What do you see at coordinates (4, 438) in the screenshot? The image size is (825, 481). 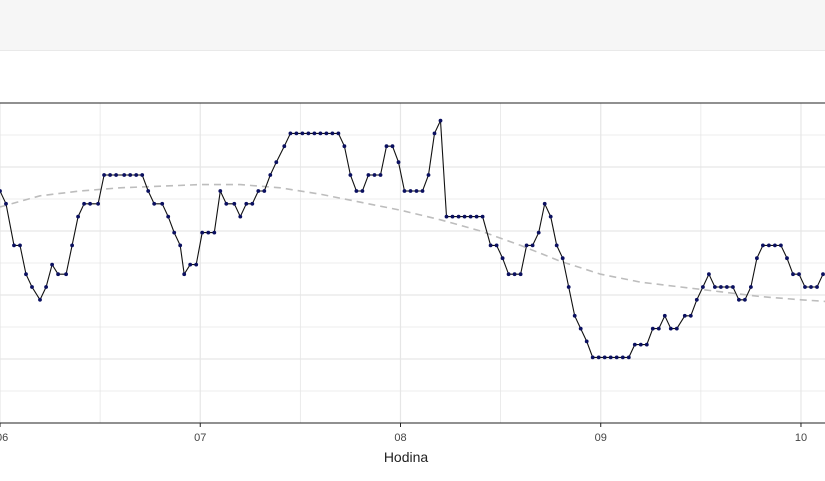 I see `x-tick-label: 06` at bounding box center [4, 438].